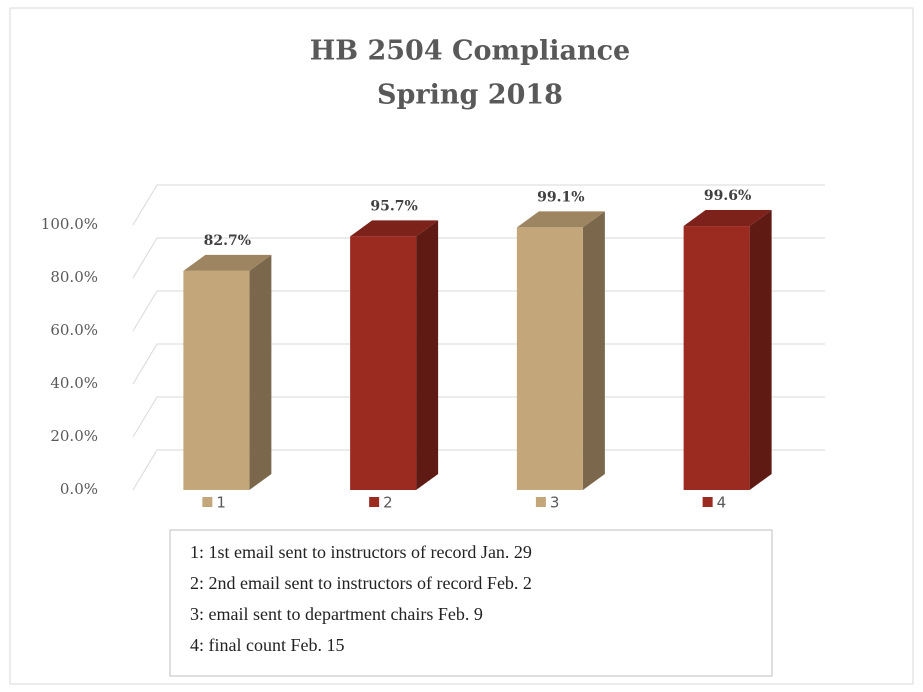 Image resolution: width=923 pixels, height=692 pixels. What do you see at coordinates (555, 503) in the screenshot?
I see `legend-label: 3` at bounding box center [555, 503].